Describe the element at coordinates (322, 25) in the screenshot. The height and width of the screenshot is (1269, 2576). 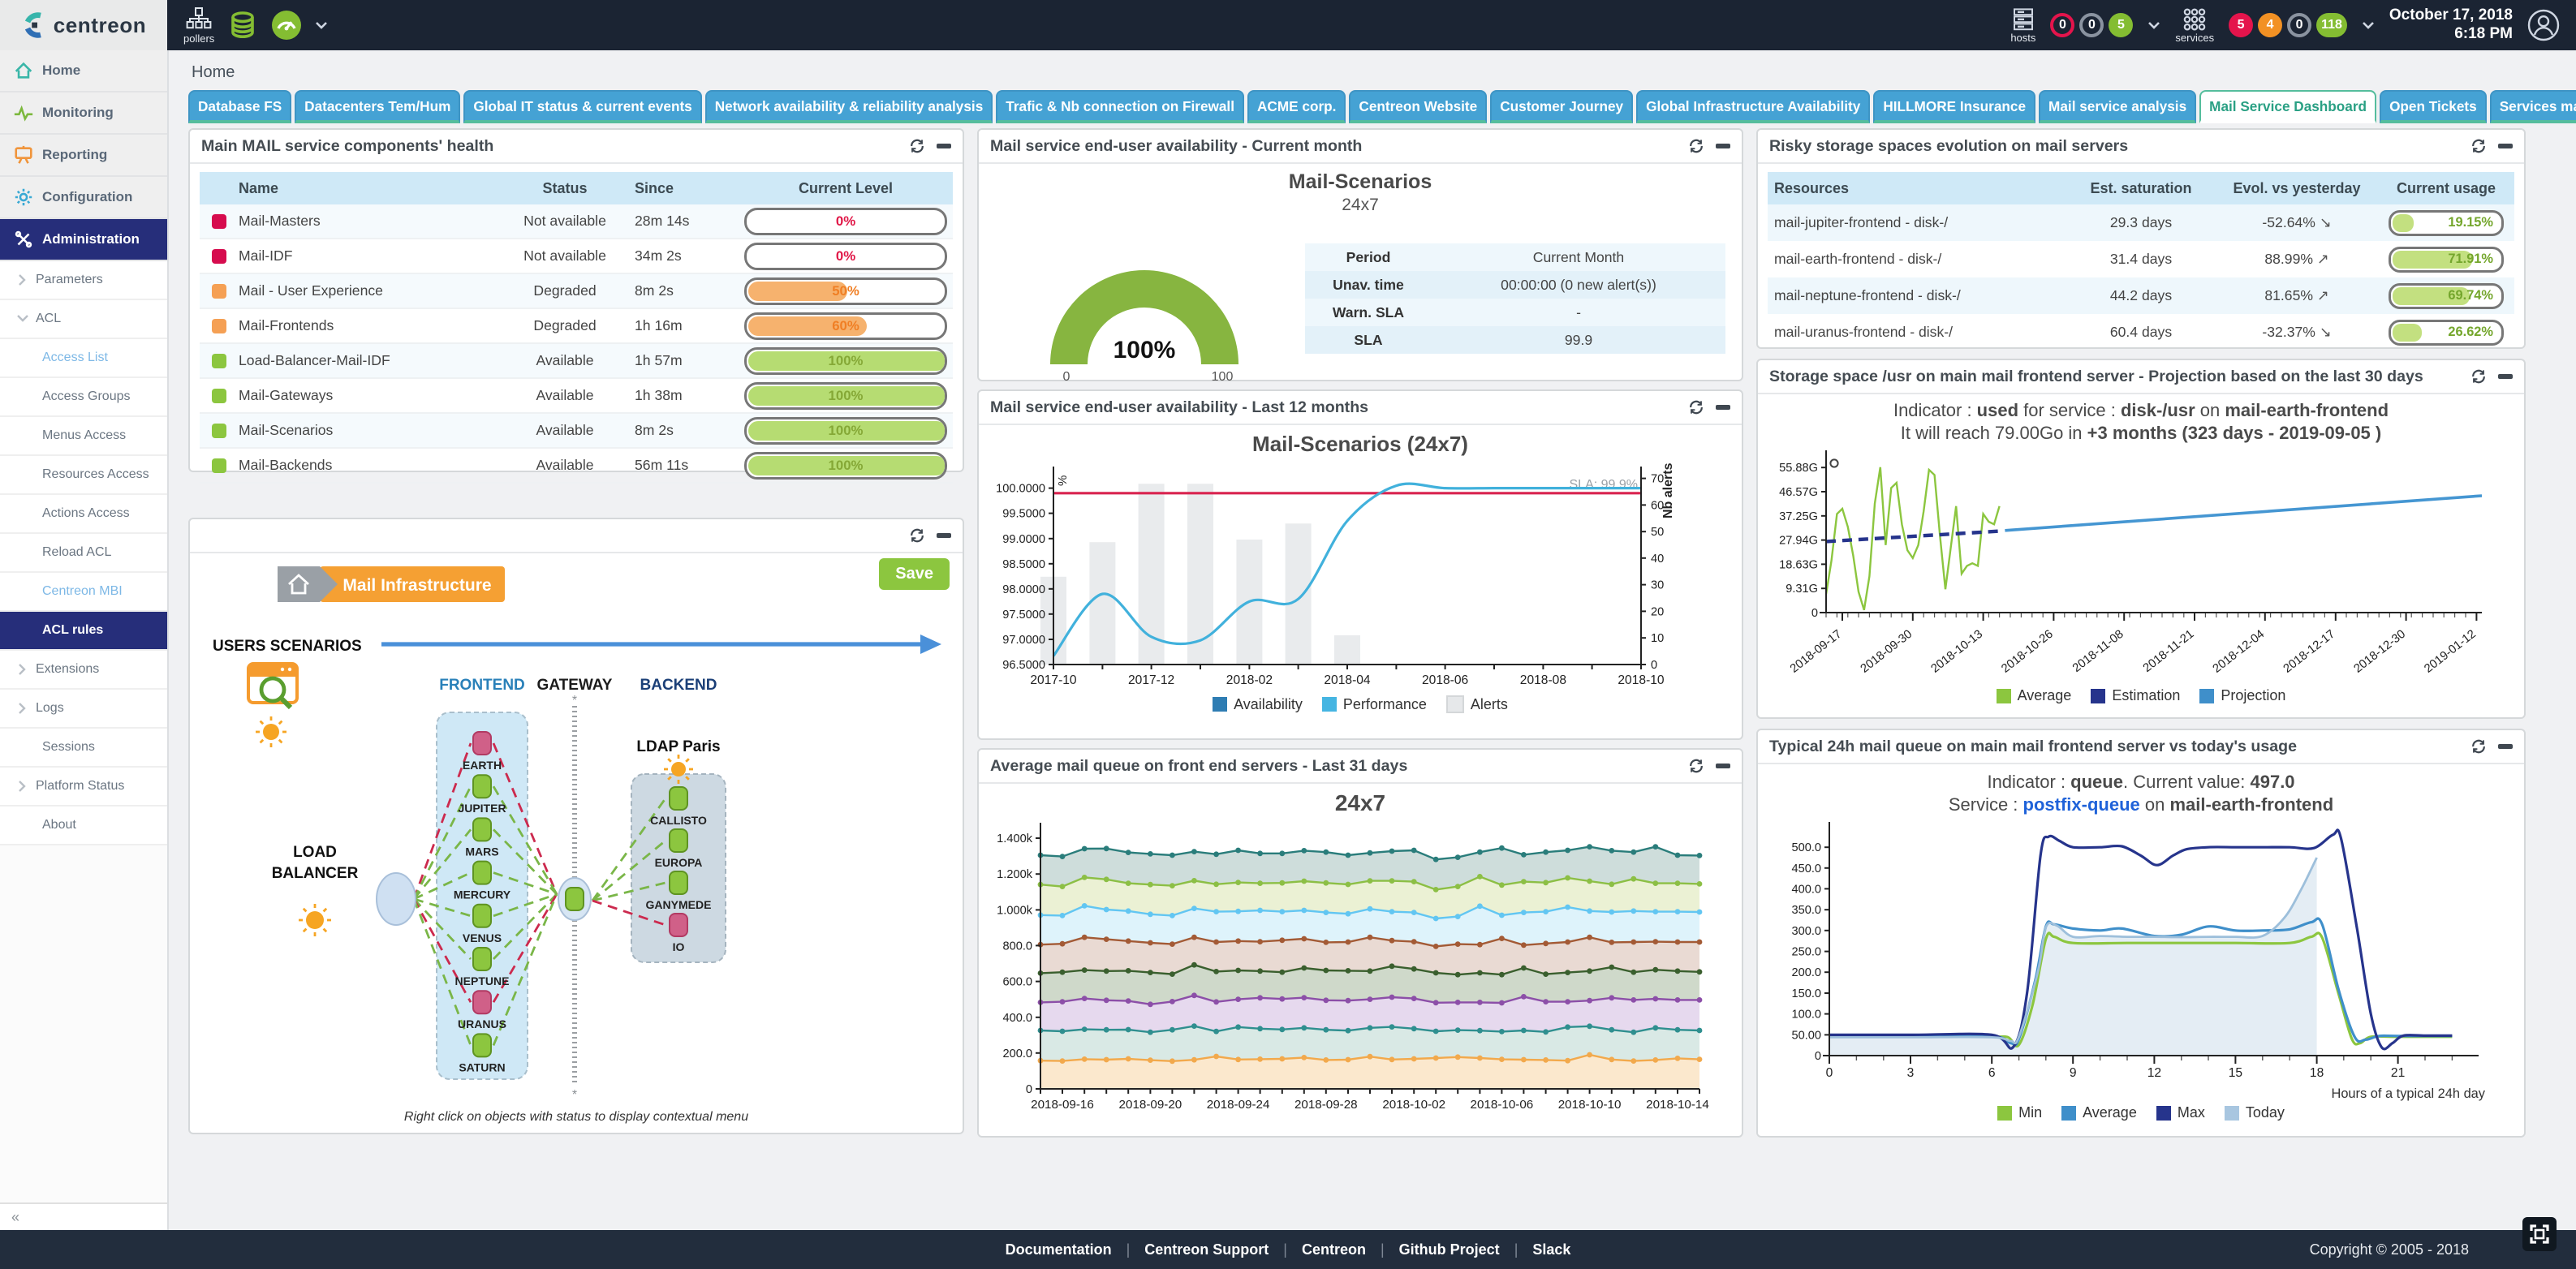
I see `pollers-chevron-icon` at that location.